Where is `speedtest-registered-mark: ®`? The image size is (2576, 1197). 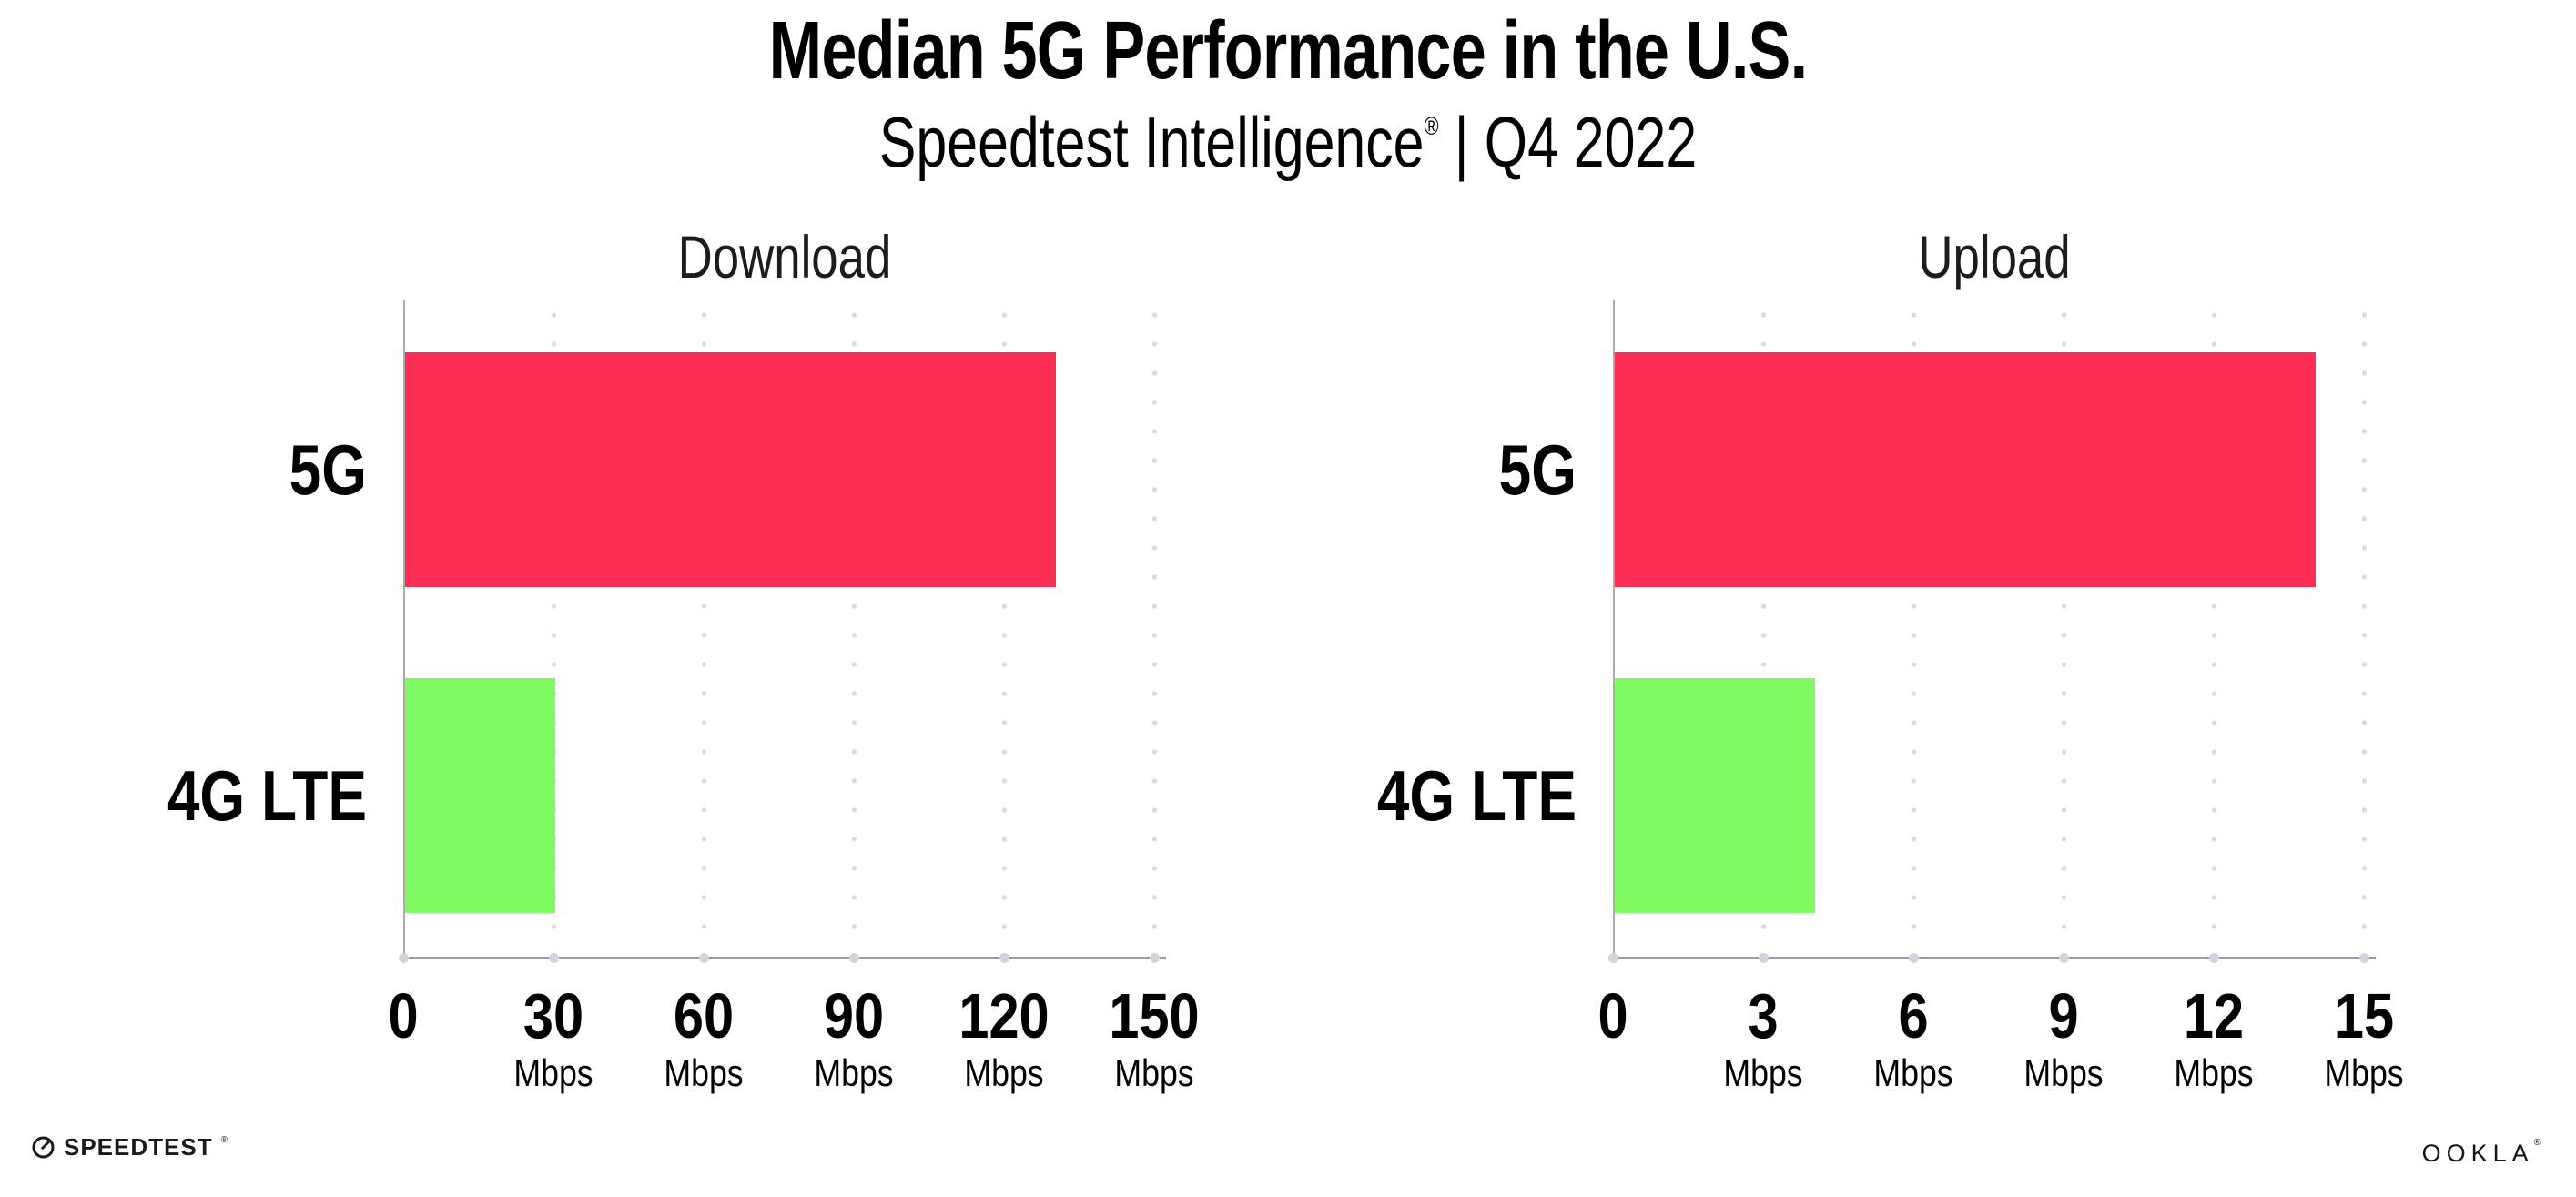
speedtest-registered-mark: ® is located at coordinates (224, 1140).